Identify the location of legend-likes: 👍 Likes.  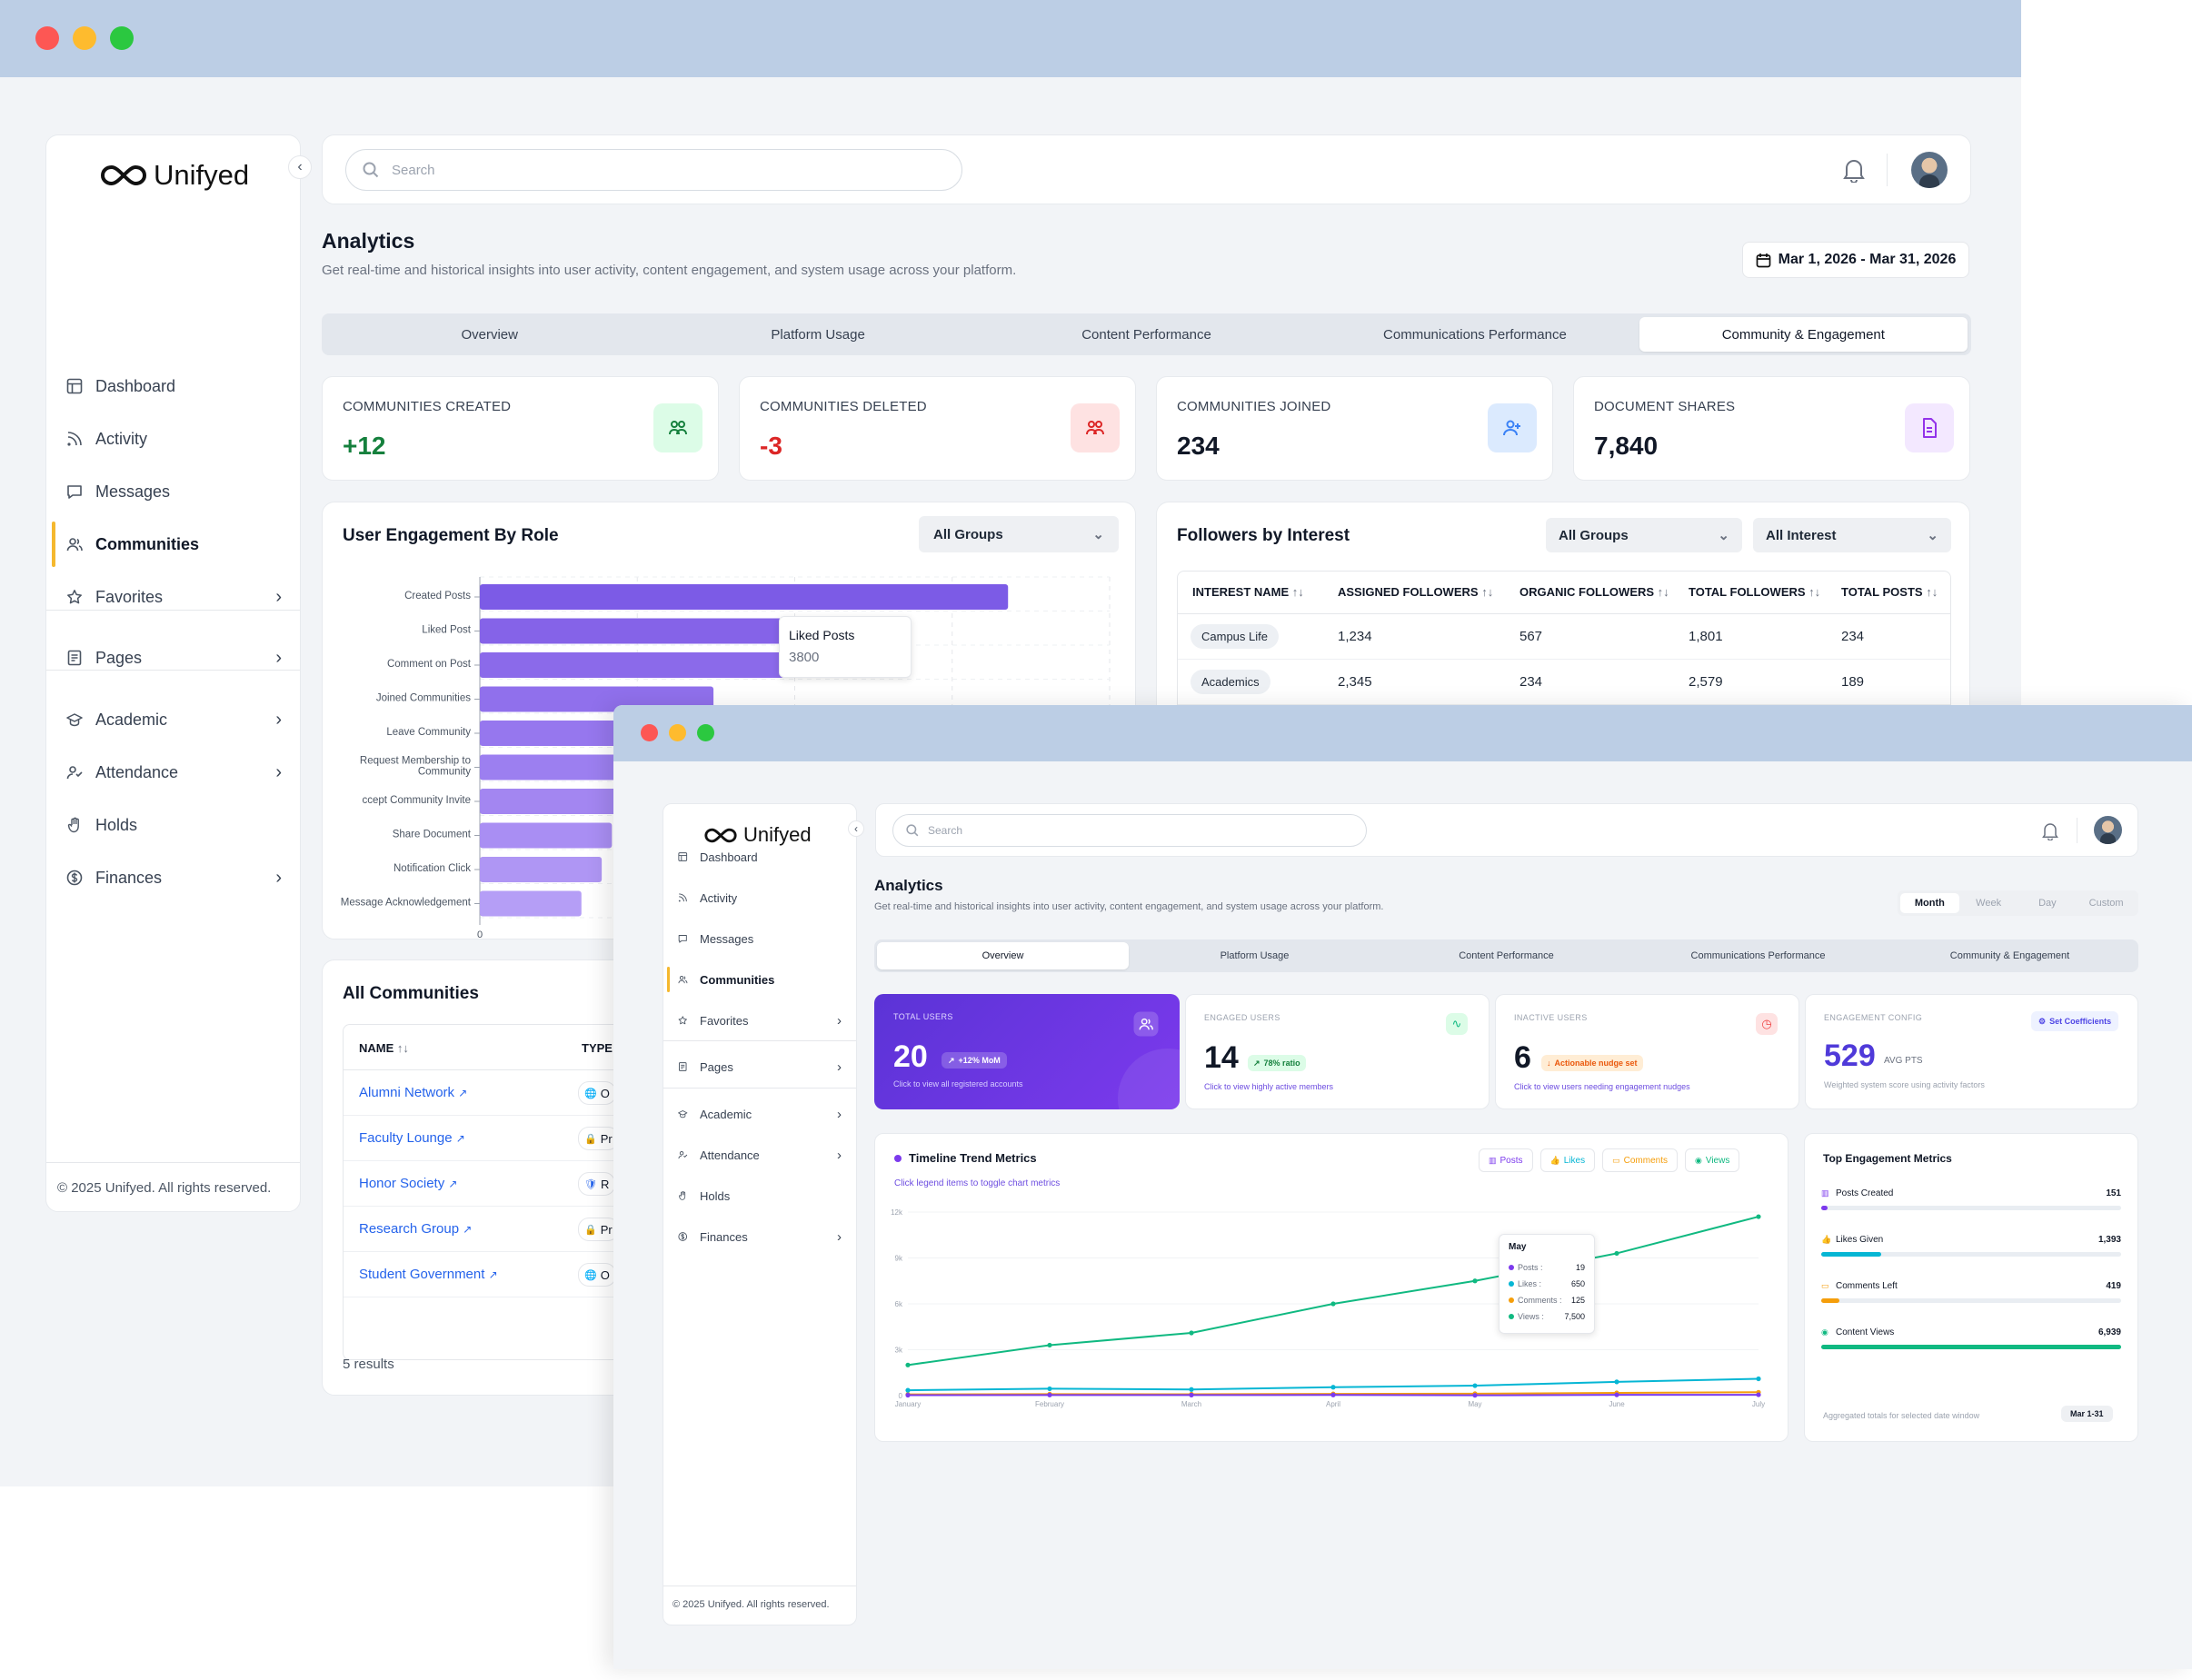
(1567, 1160).